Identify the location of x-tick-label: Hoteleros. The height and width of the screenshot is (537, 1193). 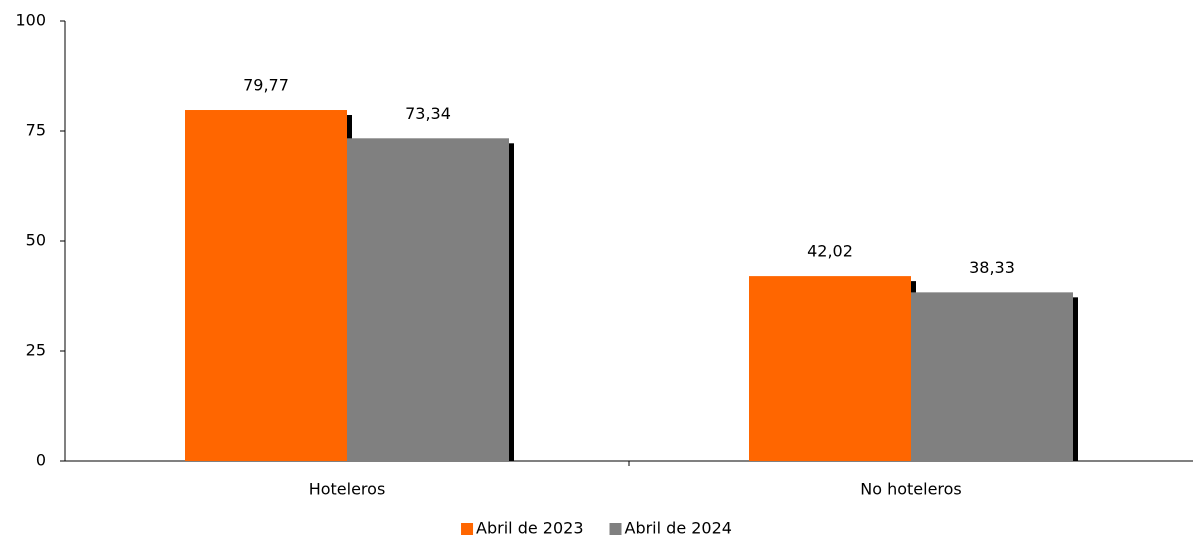
(347, 489).